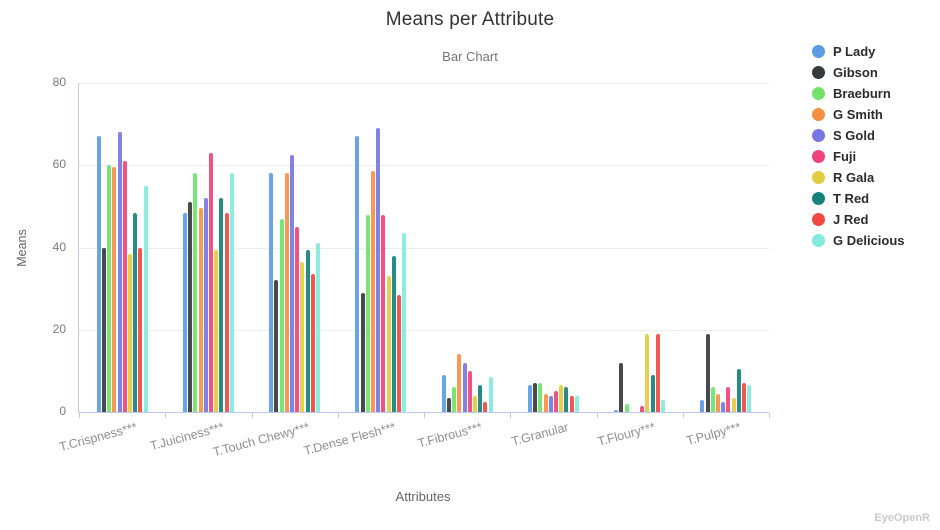  Describe the element at coordinates (858, 156) in the screenshot. I see `legend-item-fuji: Fuji` at that location.